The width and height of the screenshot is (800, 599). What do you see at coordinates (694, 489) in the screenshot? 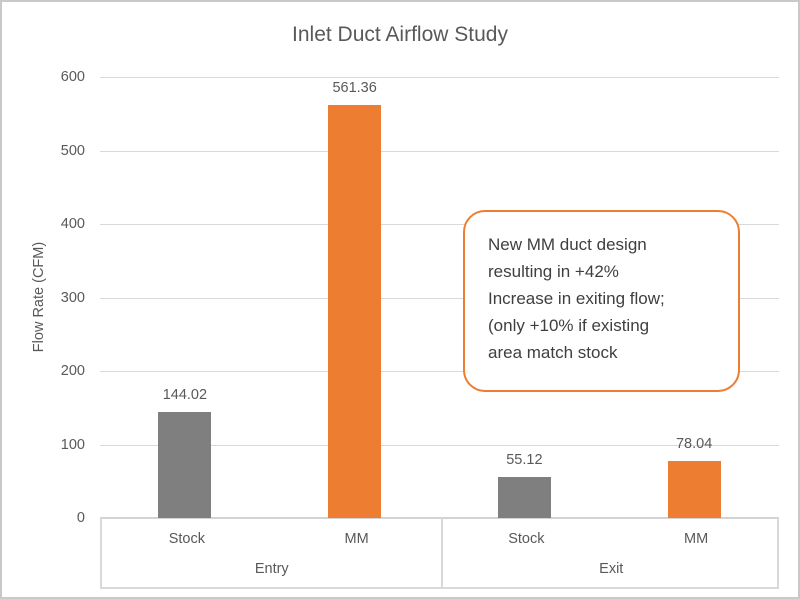
I see `bar-exit-mm` at bounding box center [694, 489].